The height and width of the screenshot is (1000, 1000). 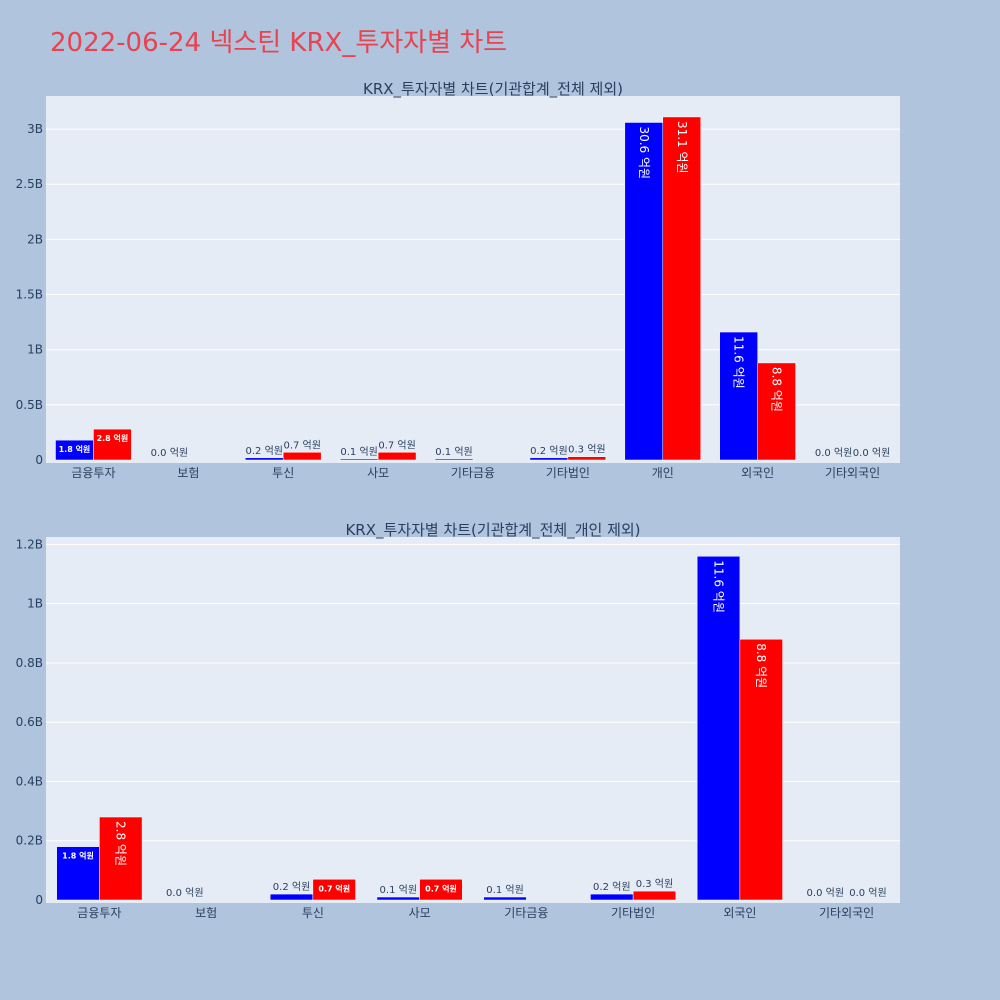 What do you see at coordinates (492, 530) in the screenshot?
I see `chart-title: KRX_투자자별 차트(기관합계_전체_개인 제외)` at bounding box center [492, 530].